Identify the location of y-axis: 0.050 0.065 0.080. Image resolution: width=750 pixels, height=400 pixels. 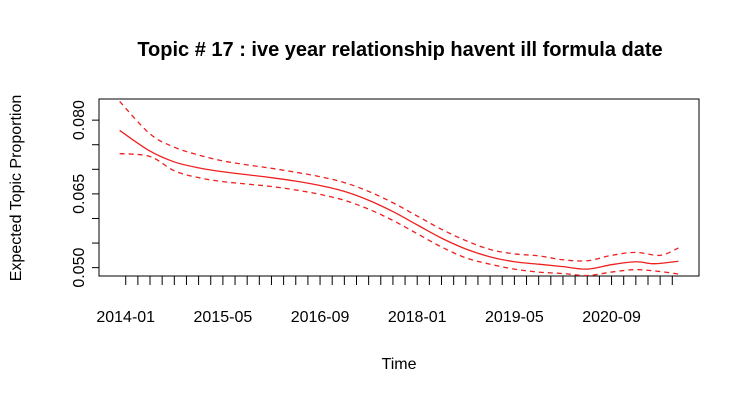
(85, 194).